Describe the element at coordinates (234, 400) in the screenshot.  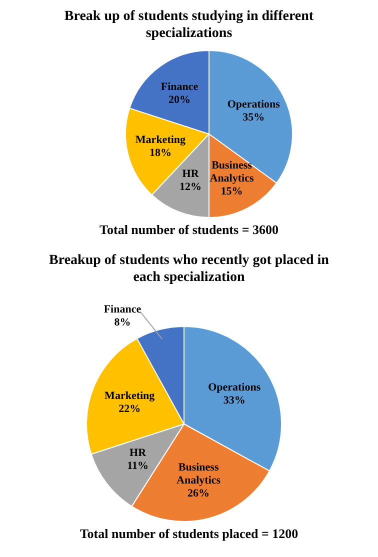
I see `data-label: 33%` at that location.